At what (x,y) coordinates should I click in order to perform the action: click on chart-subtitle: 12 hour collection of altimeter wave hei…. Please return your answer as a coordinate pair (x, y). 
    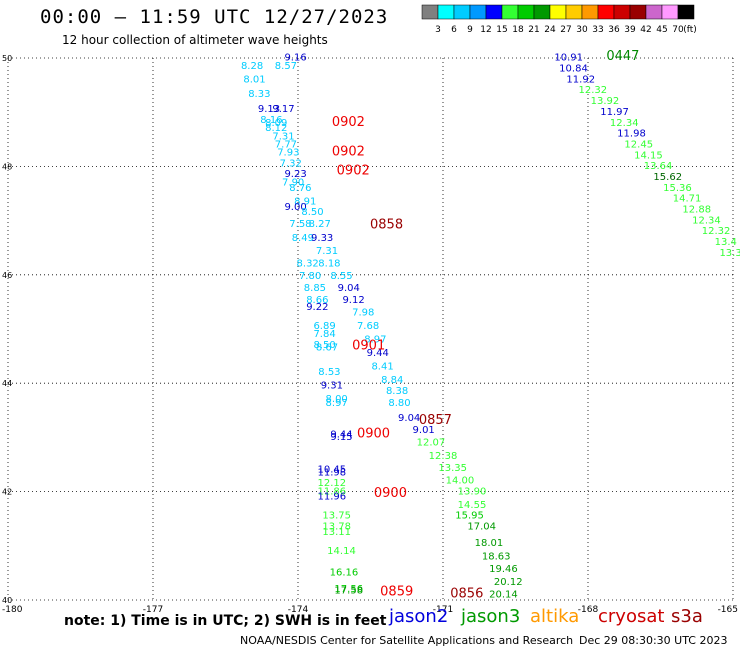
    Looking at the image, I should click on (195, 40).